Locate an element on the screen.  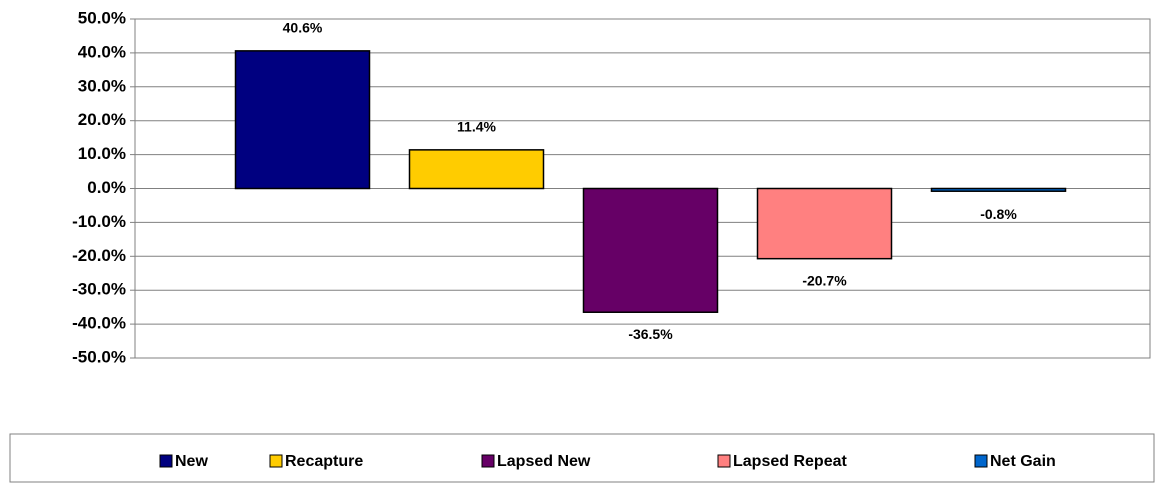
y-tick-label: -50.0% is located at coordinates (99, 356).